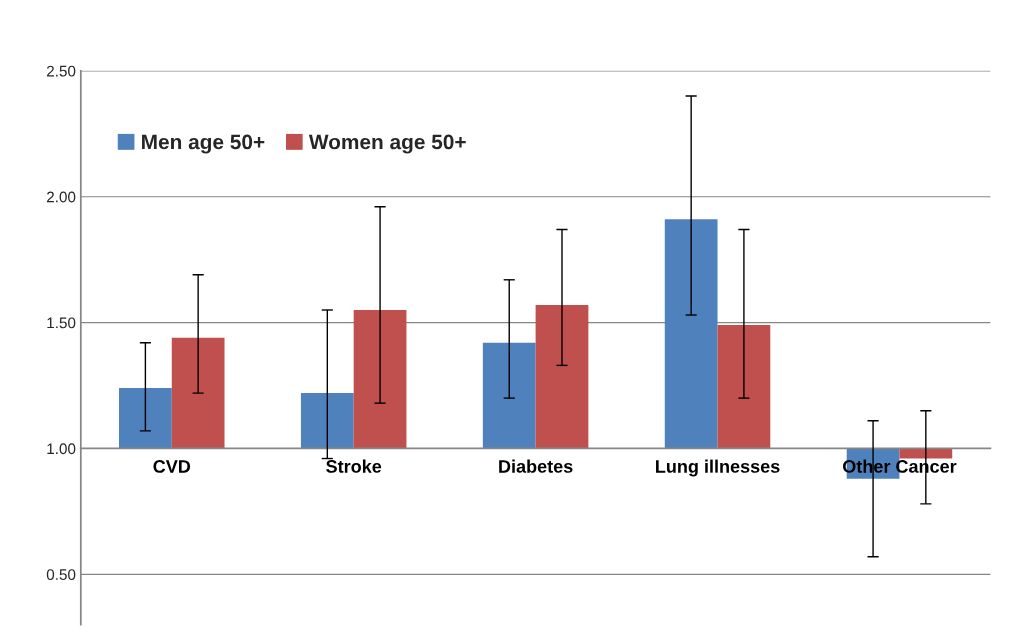  I want to click on y-tick-label: 1.00, so click(61, 449).